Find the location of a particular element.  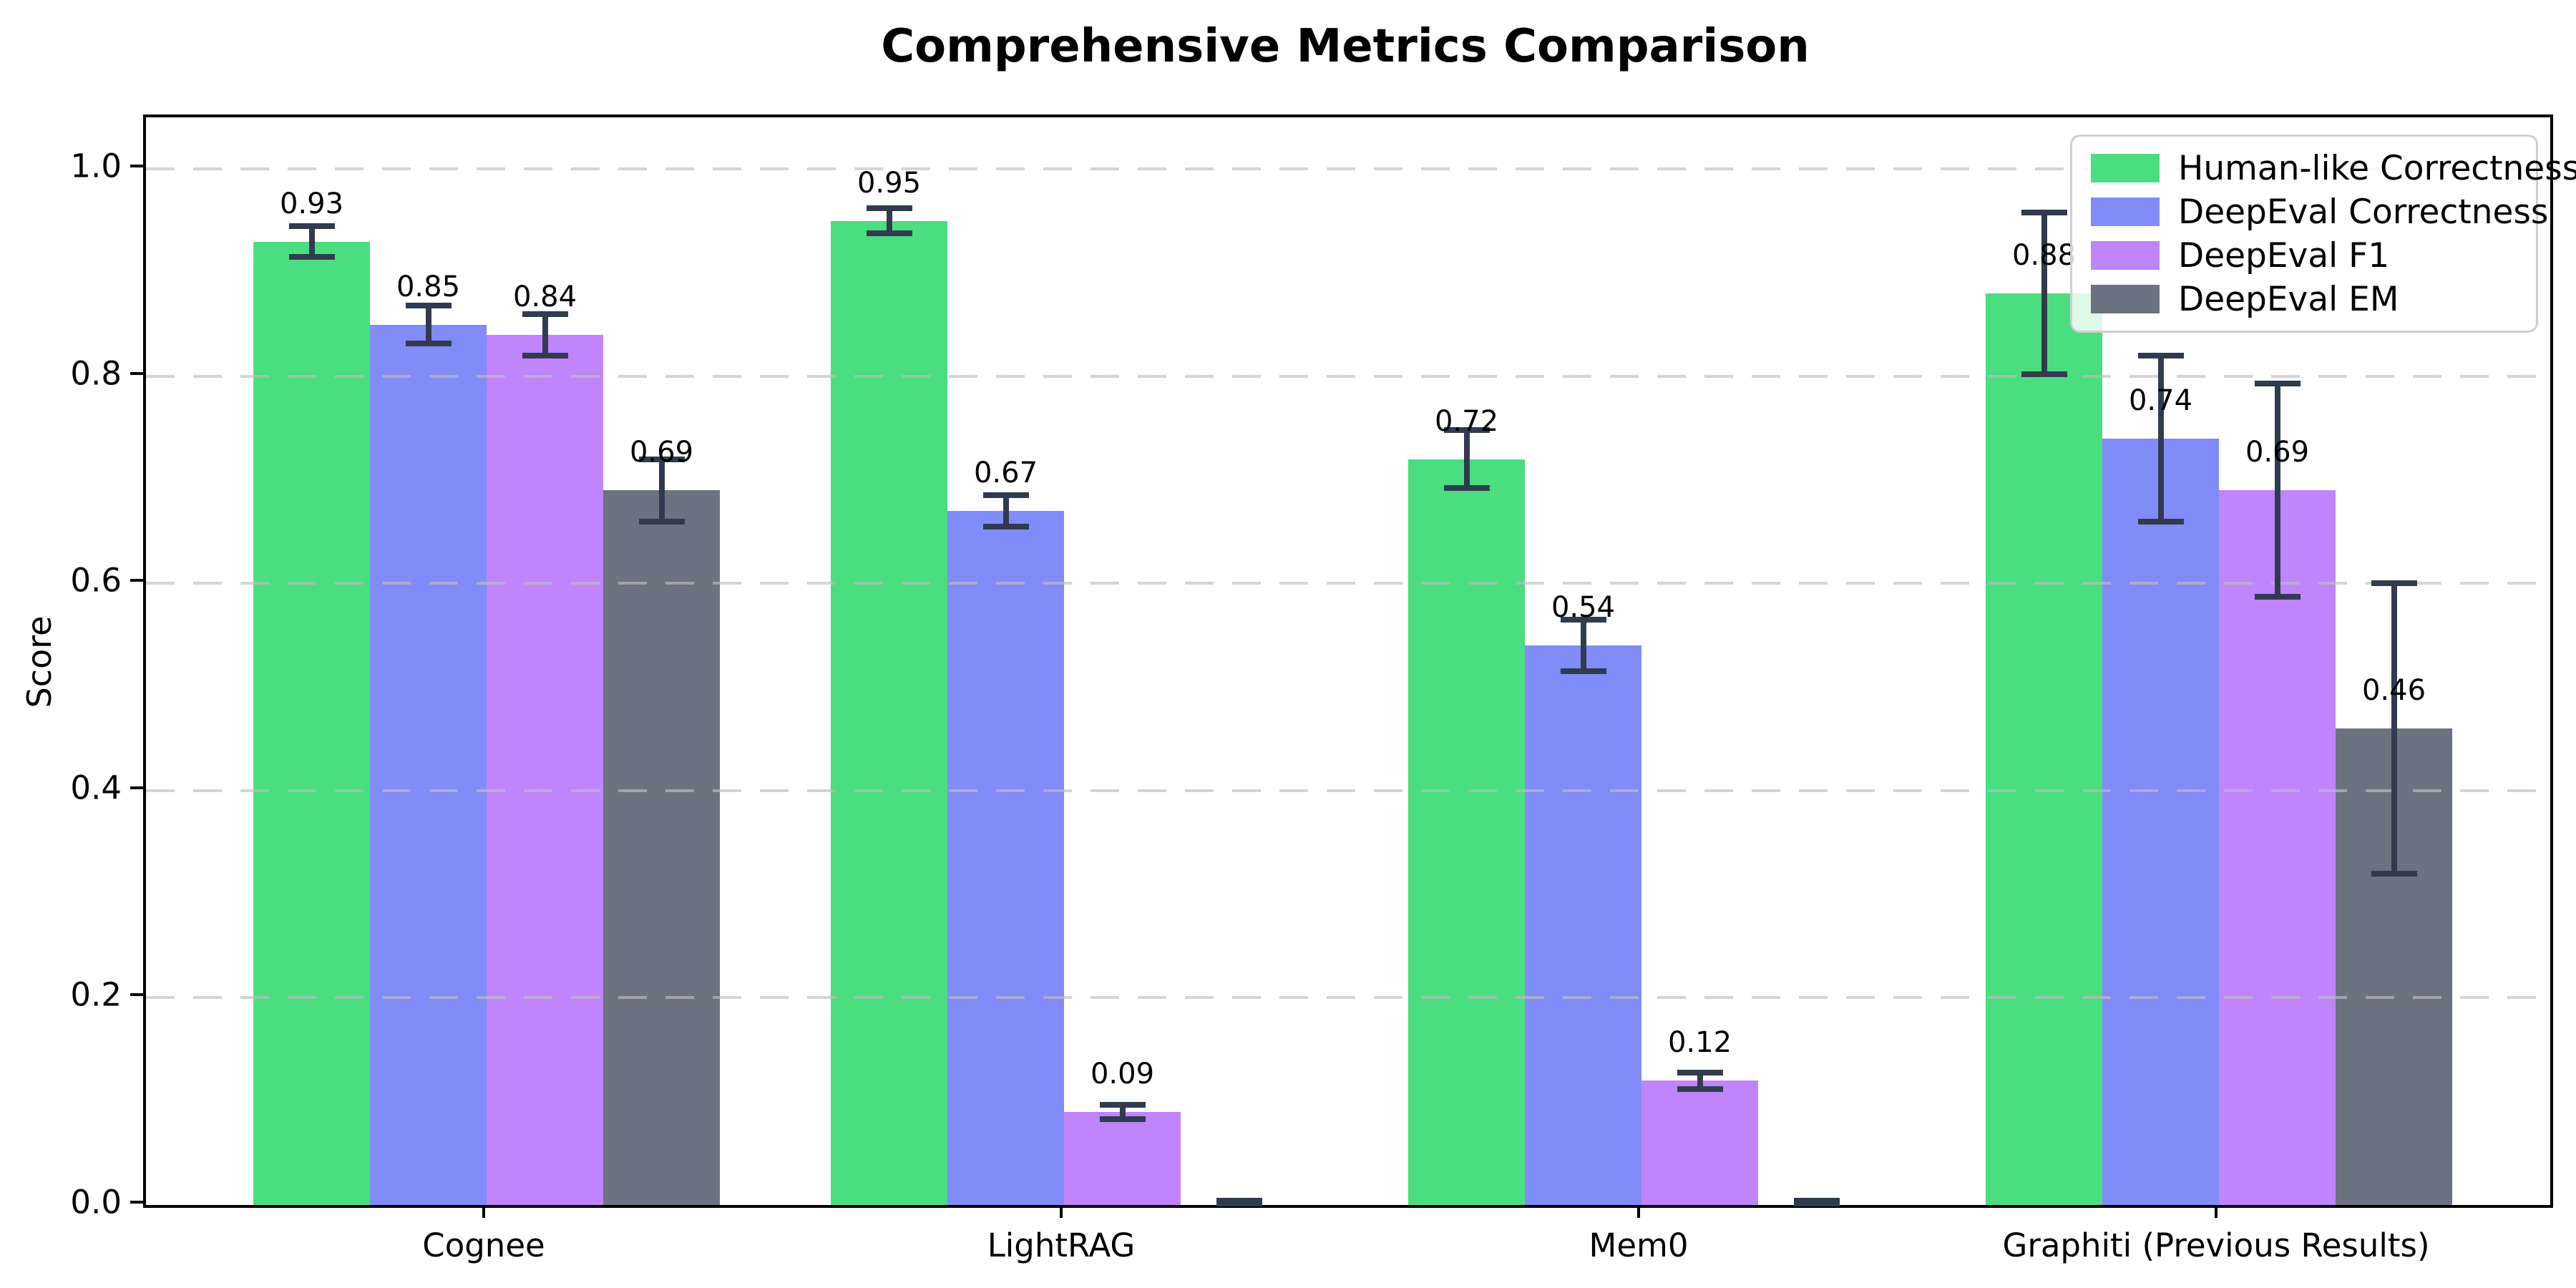

bar-value-label: 0.67 is located at coordinates (1005, 473).